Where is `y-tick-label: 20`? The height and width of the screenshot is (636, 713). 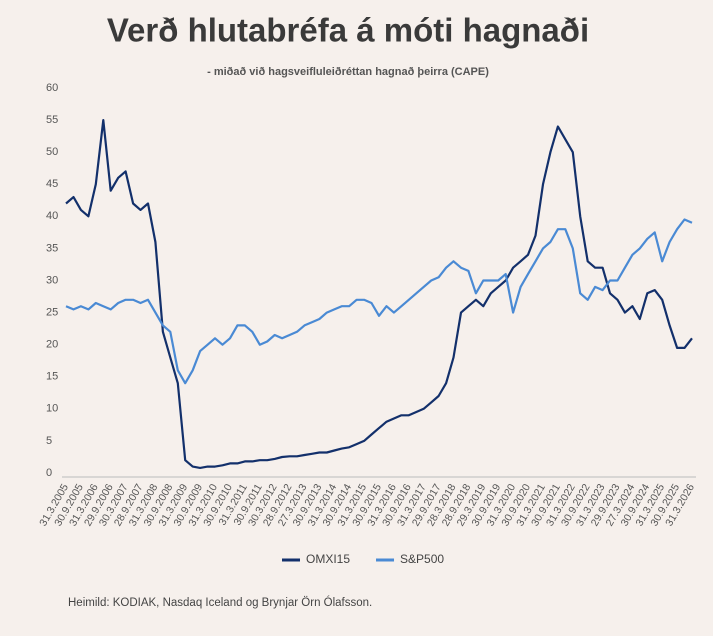
y-tick-label: 20 is located at coordinates (52, 345).